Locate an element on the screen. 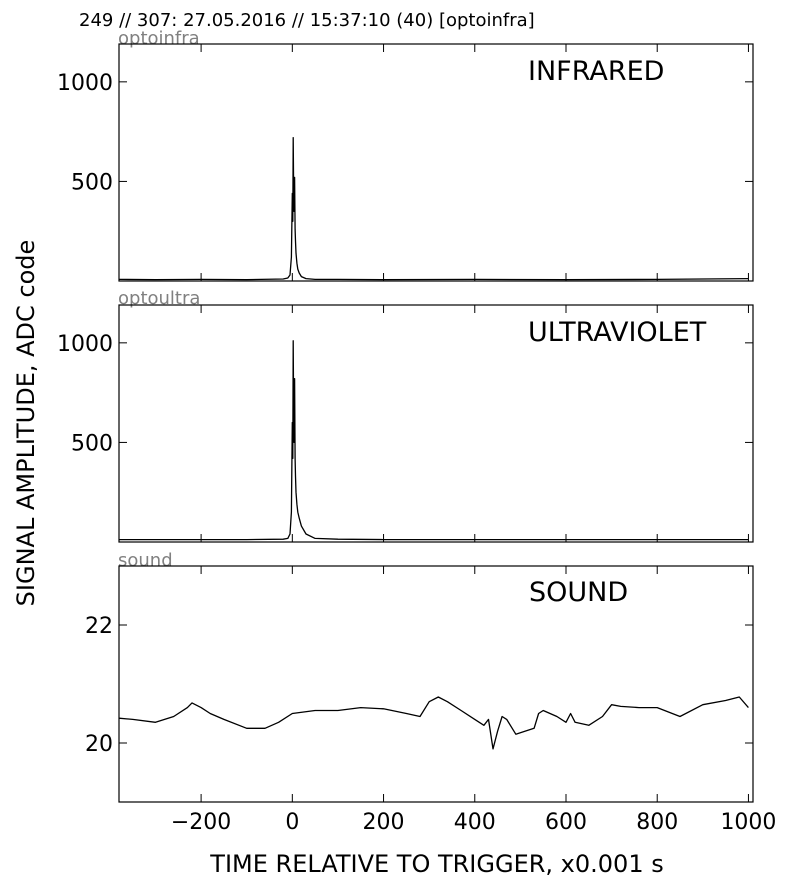  x-tick-label: 400 is located at coordinates (475, 822).